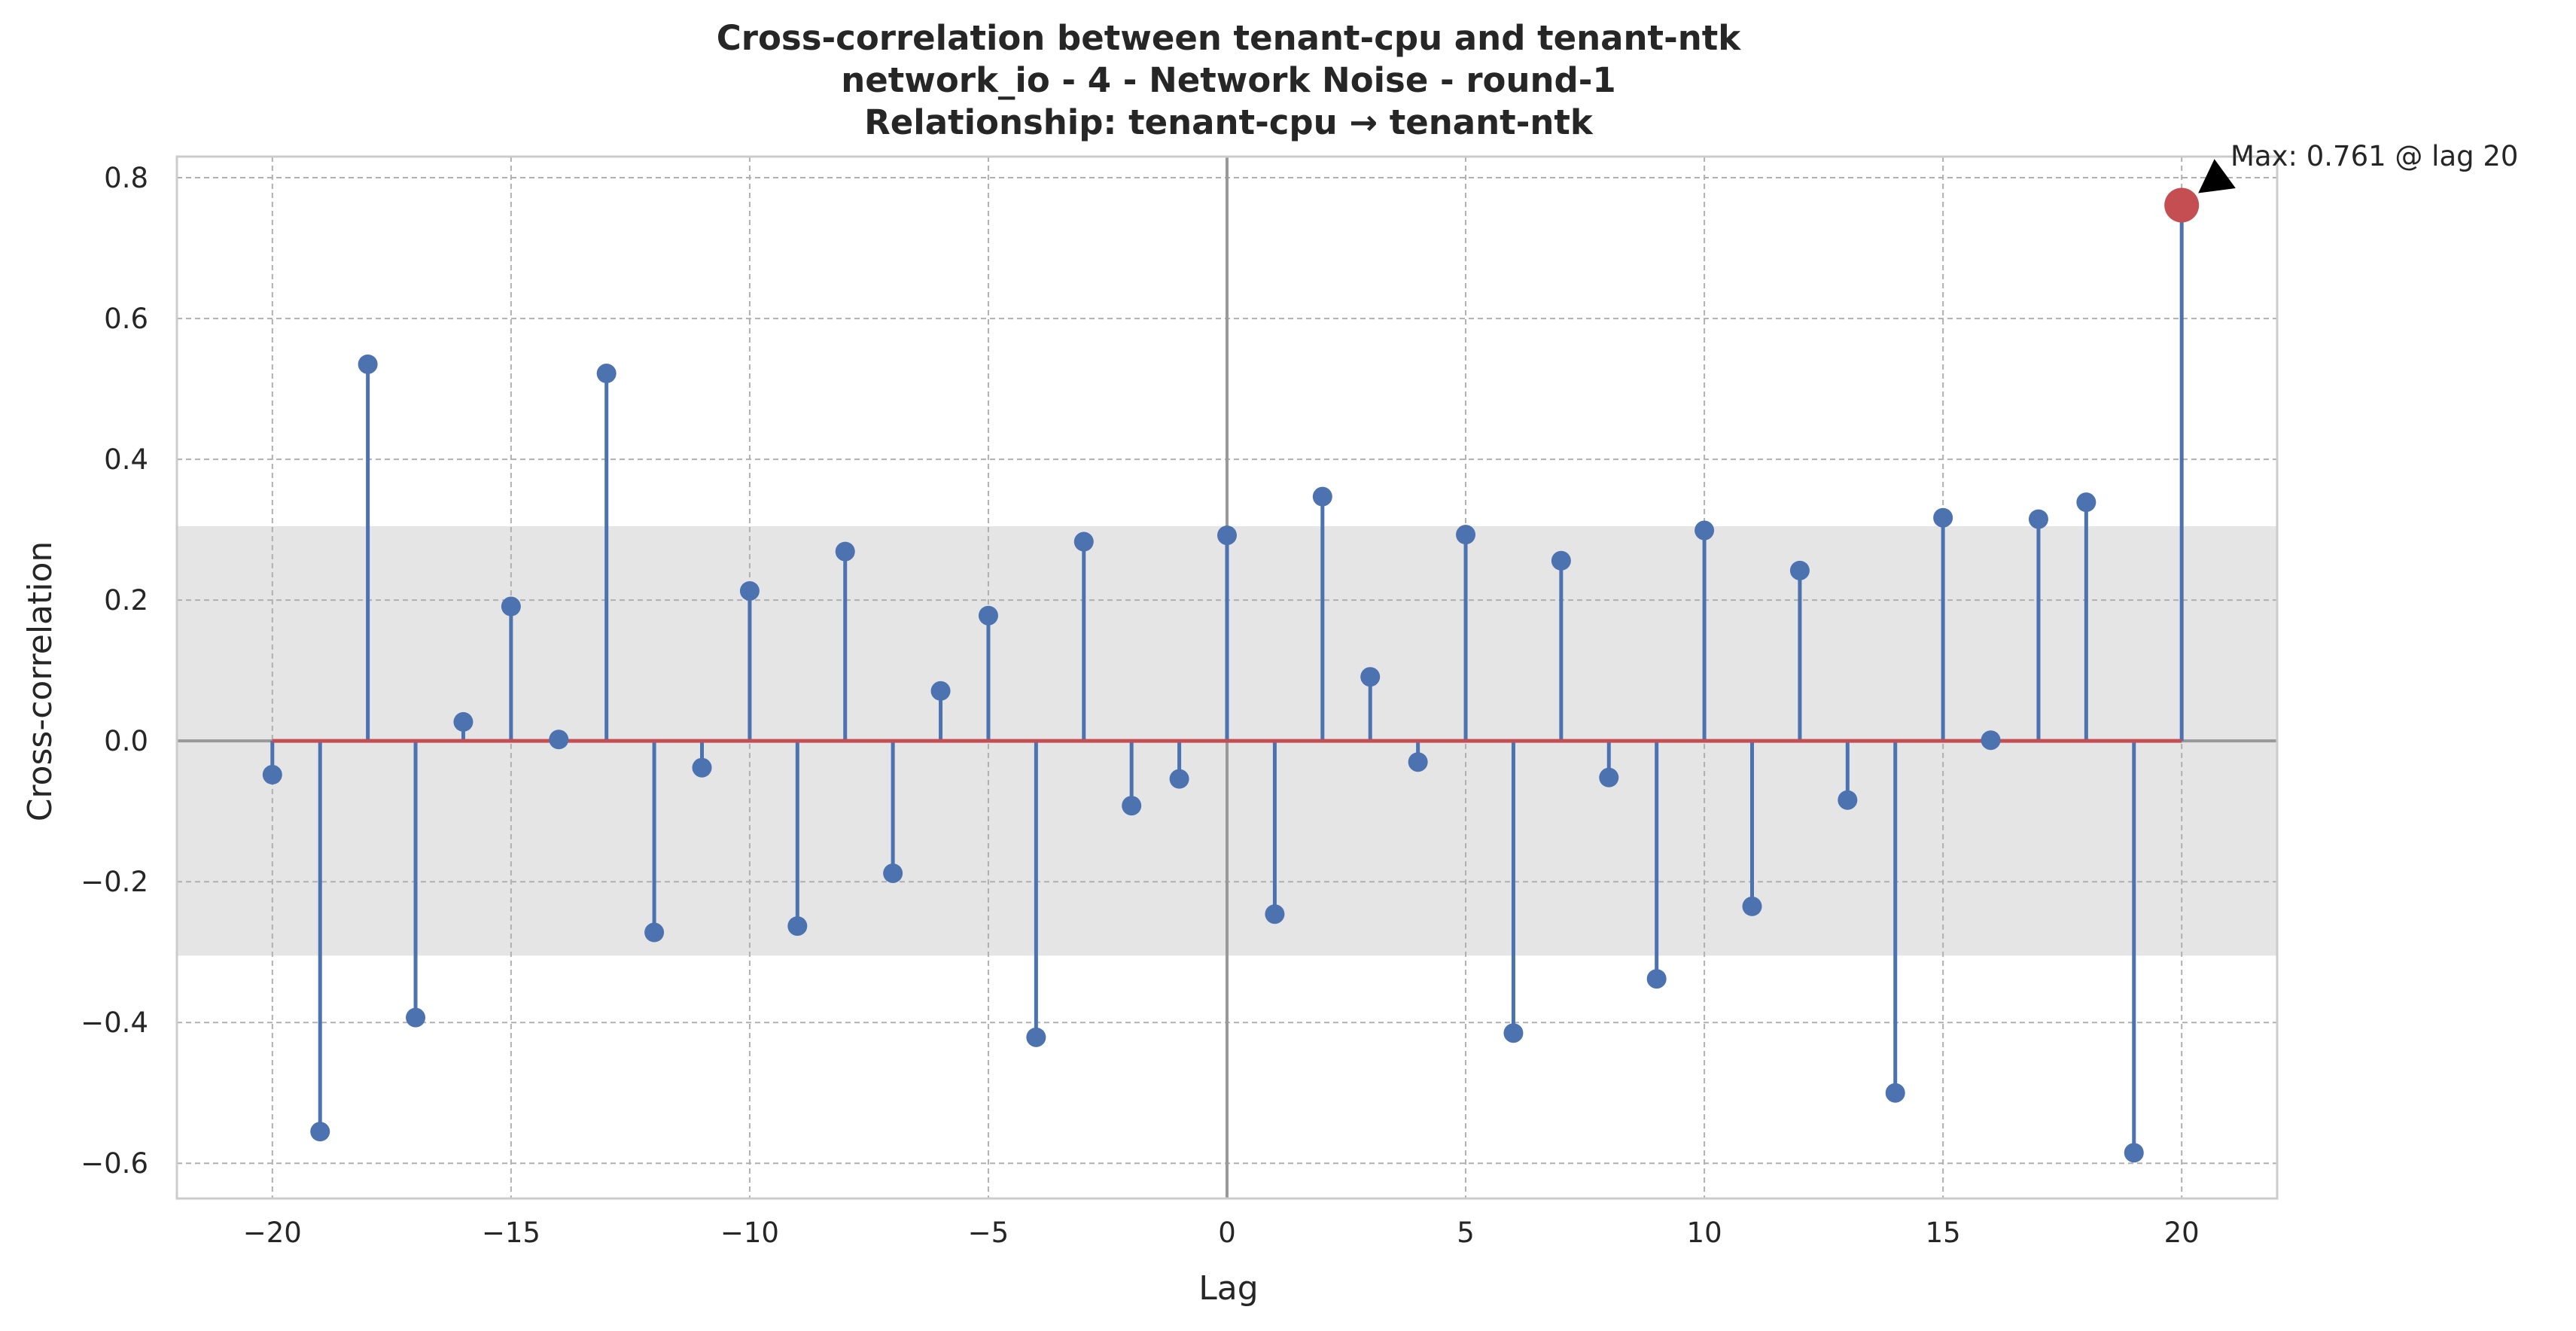  Describe the element at coordinates (750, 1233) in the screenshot. I see `x-tick-label: −10` at that location.